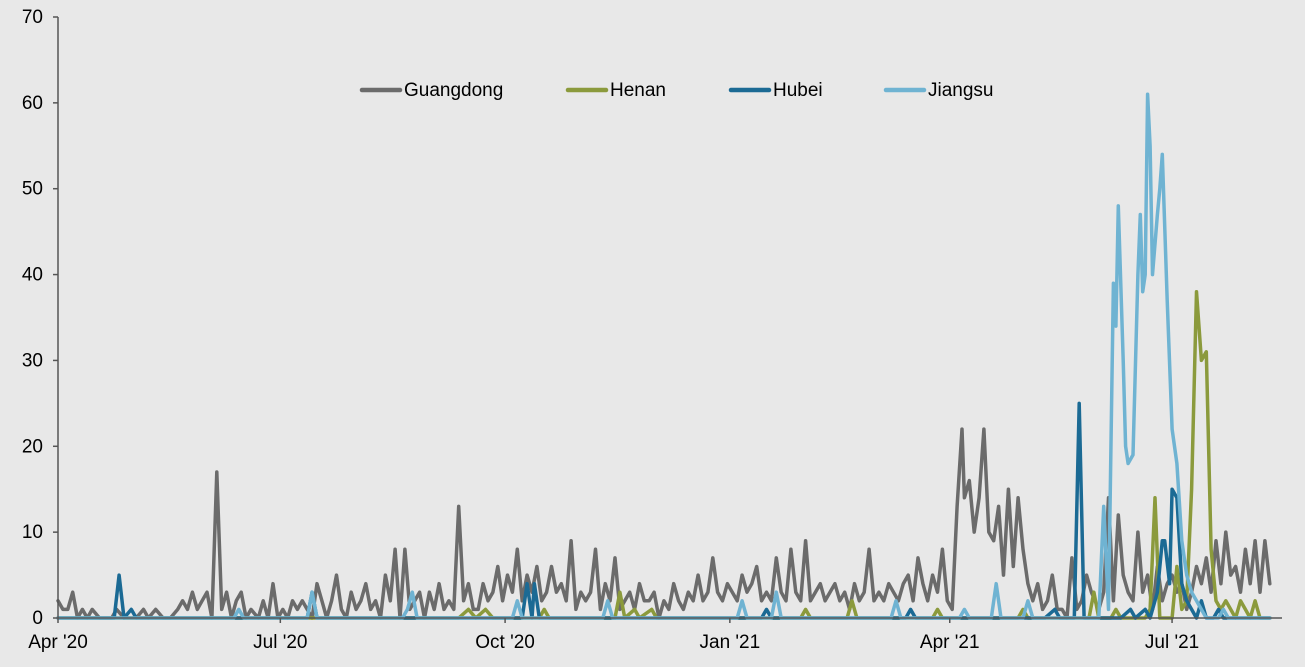 This screenshot has width=1305, height=667. I want to click on x-tick-label: Apr '21, so click(950, 642).